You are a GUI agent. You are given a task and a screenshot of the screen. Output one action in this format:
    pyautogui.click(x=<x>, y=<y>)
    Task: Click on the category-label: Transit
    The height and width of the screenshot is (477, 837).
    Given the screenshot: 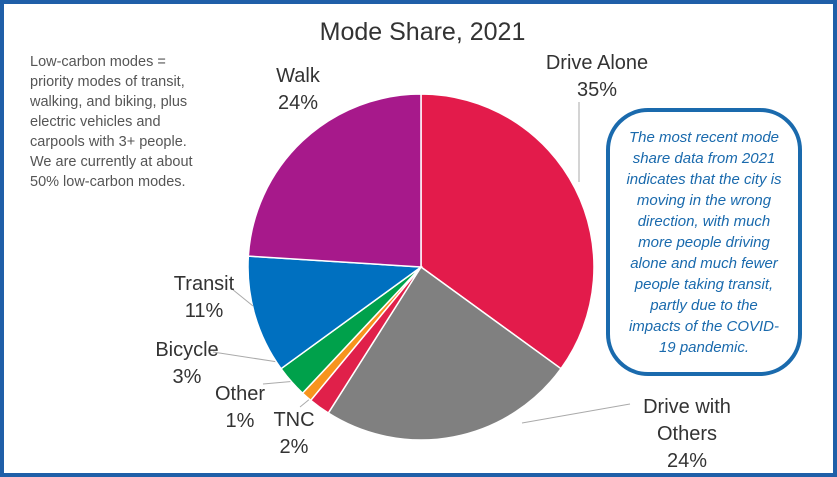 What is the action you would take?
    pyautogui.click(x=204, y=284)
    